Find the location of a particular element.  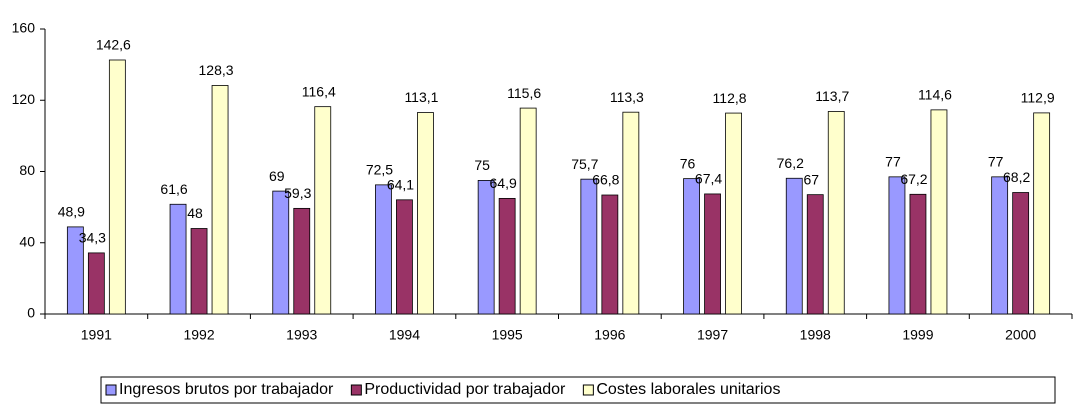

value-label: 115,6 is located at coordinates (524, 93).